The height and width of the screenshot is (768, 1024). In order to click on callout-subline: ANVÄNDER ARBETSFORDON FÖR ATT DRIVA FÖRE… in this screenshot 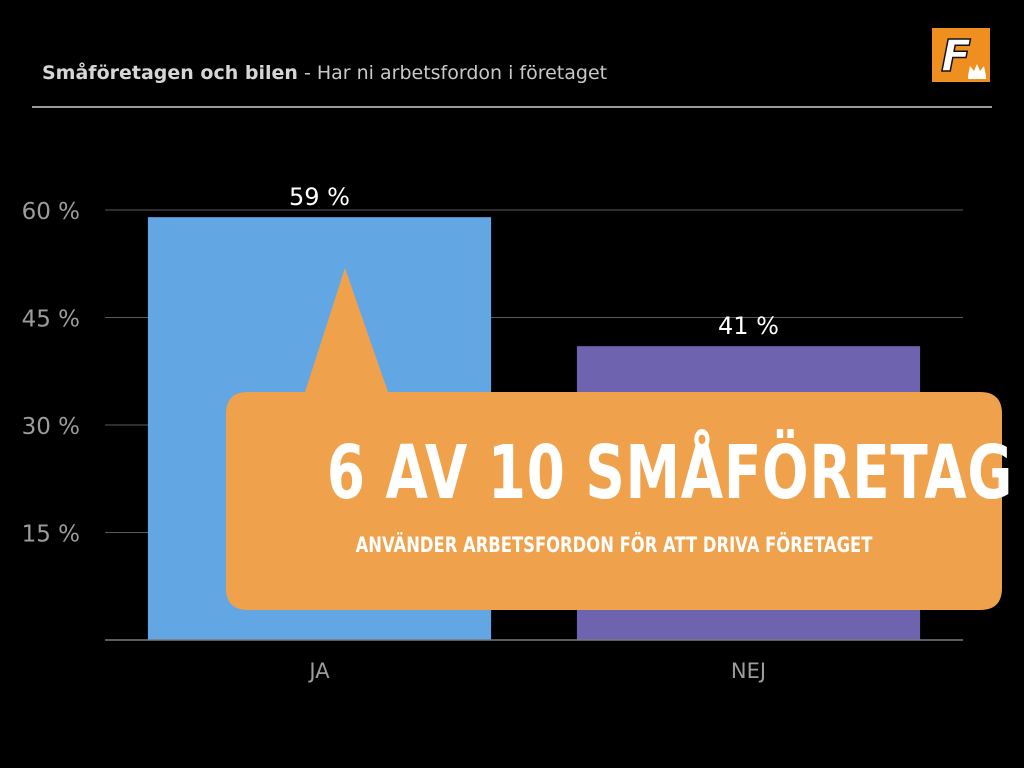, I will do `click(614, 545)`.